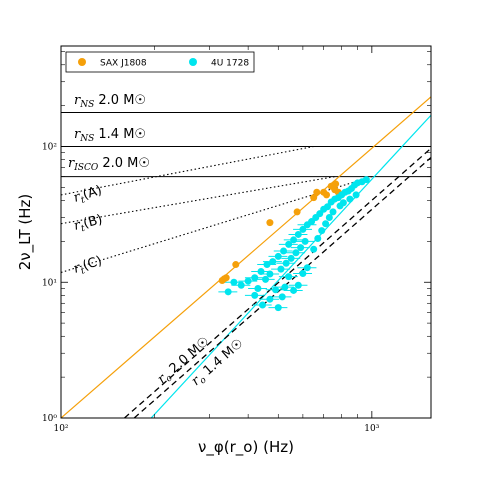  Describe the element at coordinates (60, 429) in the screenshot. I see `x-tick-label-0: 10²` at that location.